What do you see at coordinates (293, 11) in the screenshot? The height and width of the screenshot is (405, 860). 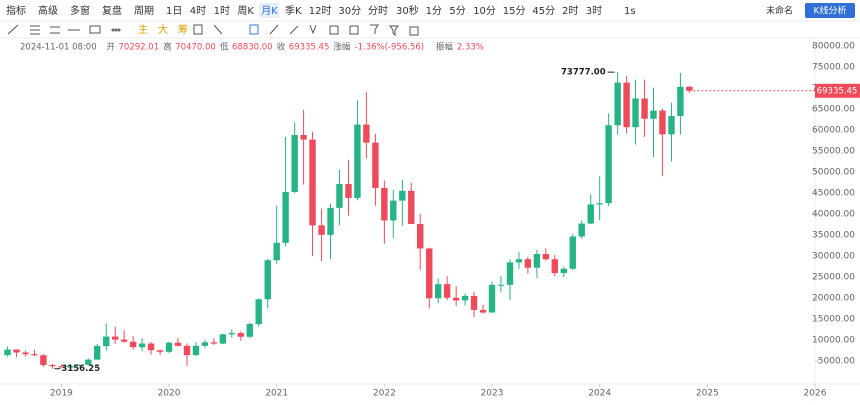 I see `toolbar-item: 季K` at bounding box center [293, 11].